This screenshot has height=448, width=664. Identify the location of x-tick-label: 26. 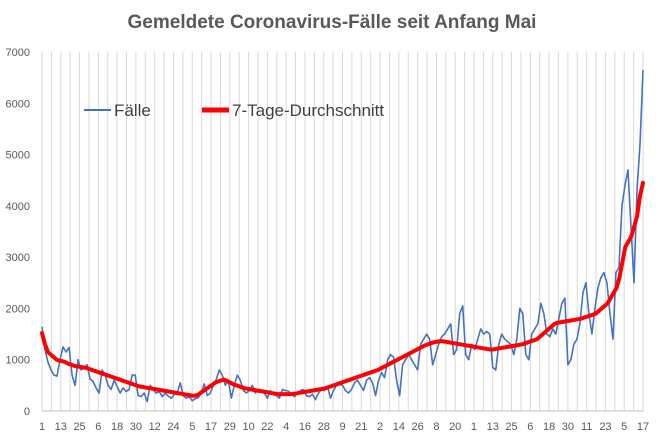
(418, 427).